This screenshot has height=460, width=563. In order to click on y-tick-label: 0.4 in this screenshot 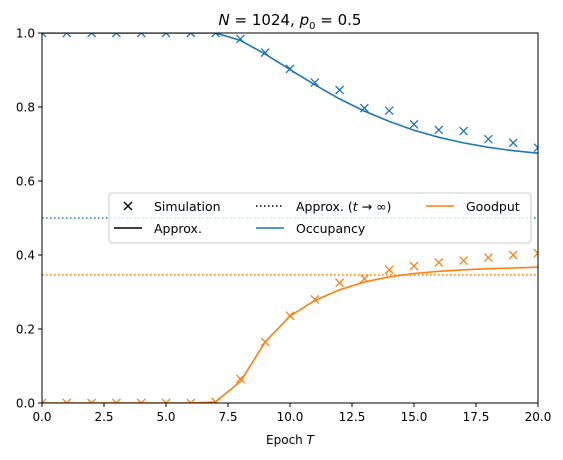, I will do `click(25, 256)`.